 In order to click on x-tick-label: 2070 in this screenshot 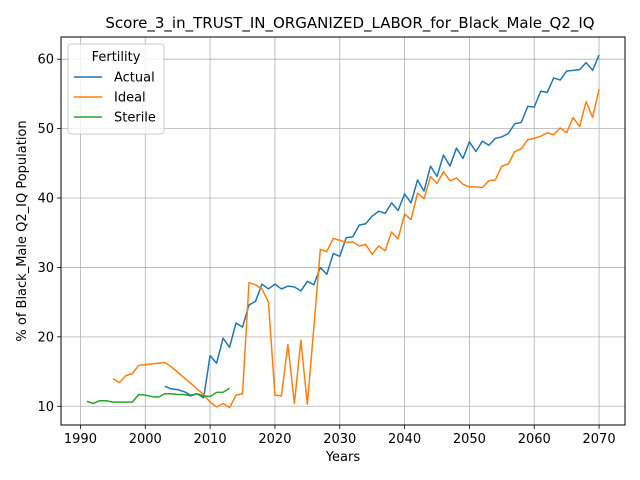, I will do `click(599, 439)`.